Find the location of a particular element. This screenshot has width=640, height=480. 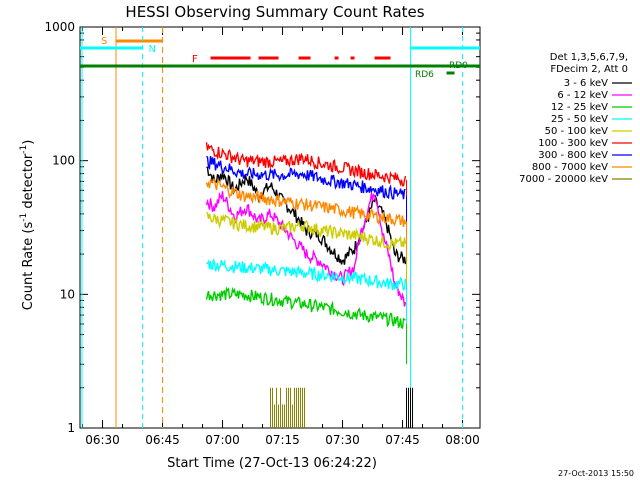

x-tick-label: 06:45 is located at coordinates (162, 440).